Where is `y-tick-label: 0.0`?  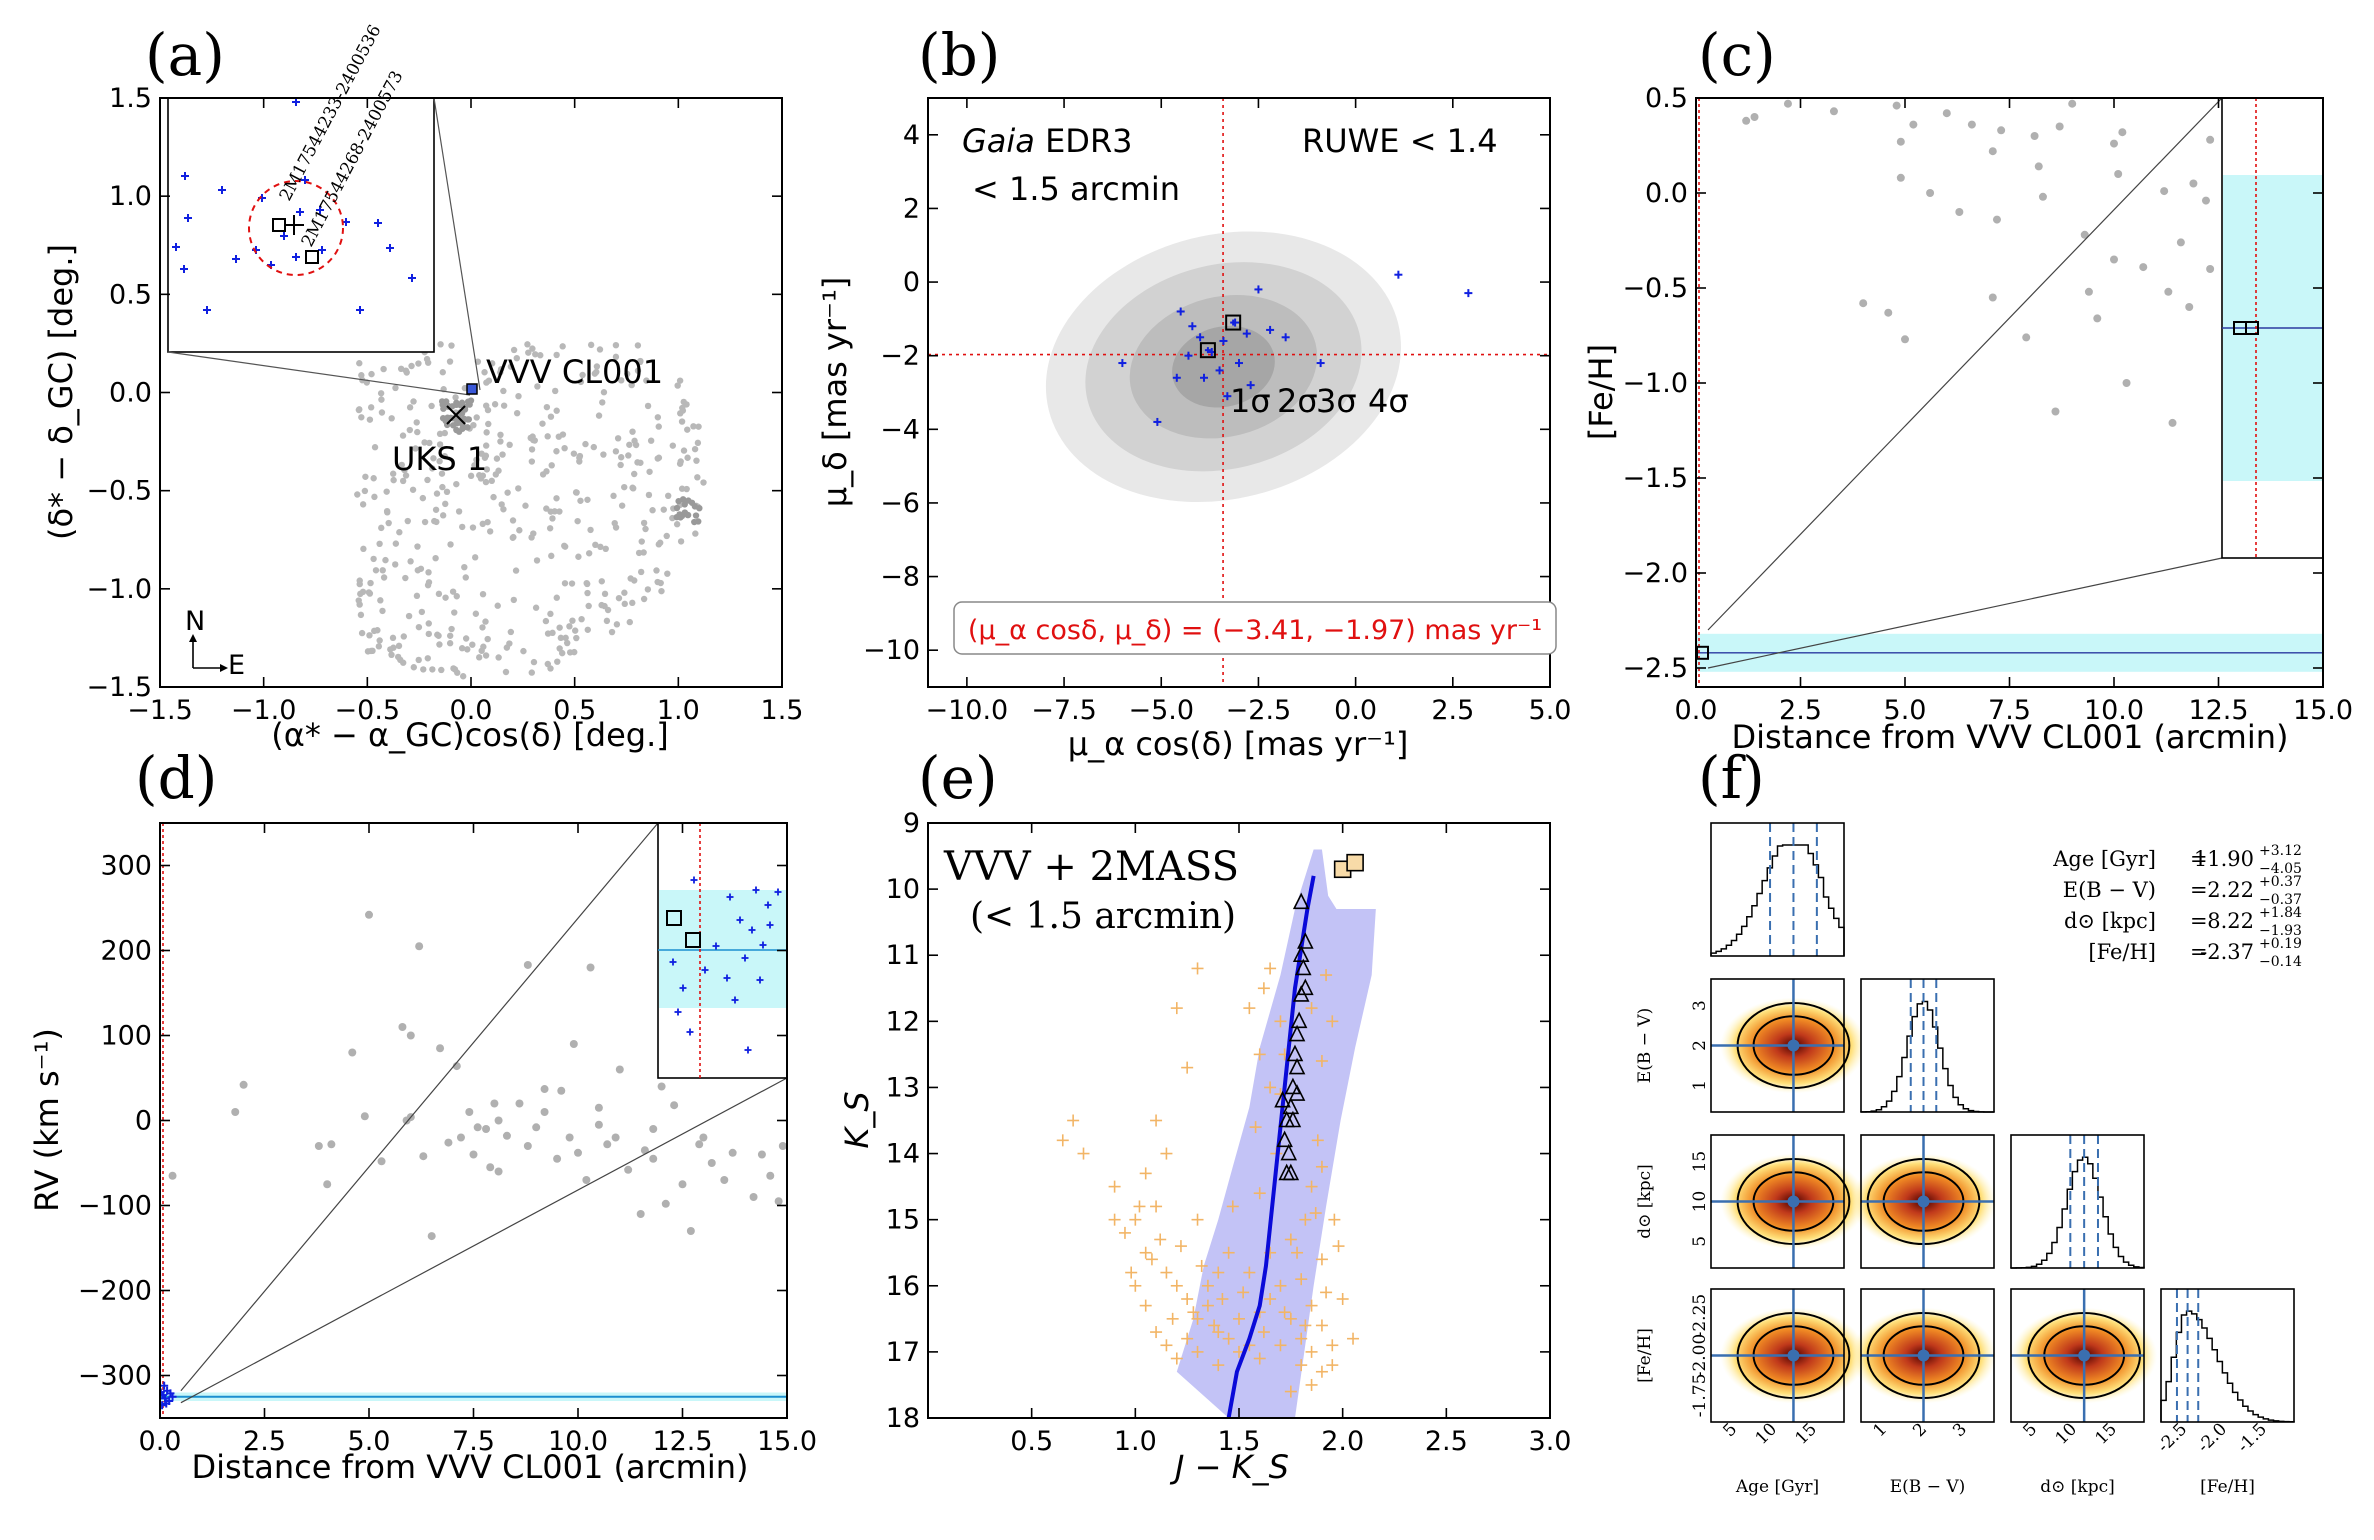
y-tick-label: 0.0 is located at coordinates (130, 393).